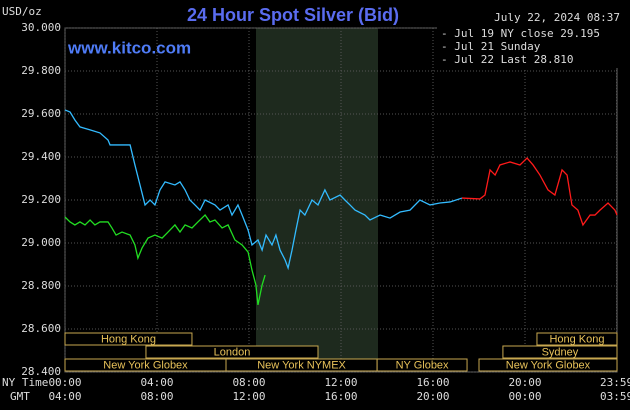  I want to click on legend-entry: - Jul 21 Sunday, so click(491, 46).